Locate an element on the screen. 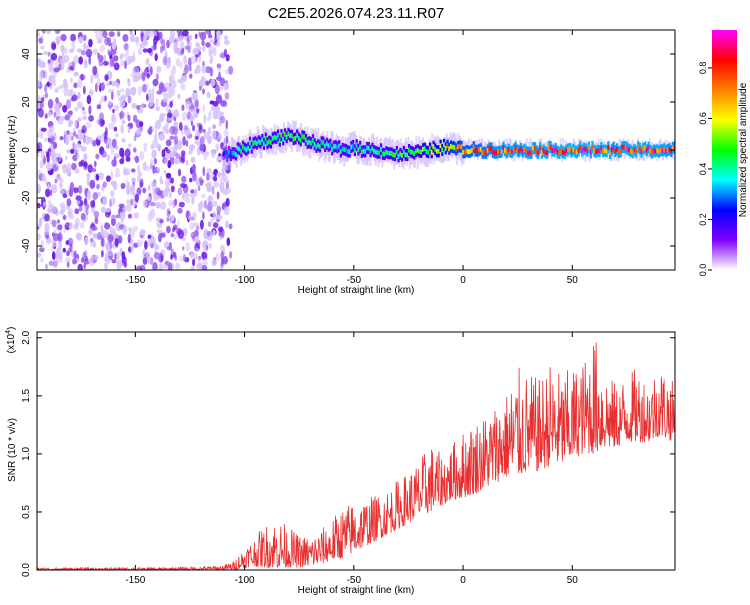  colorbar-axis: 0.0 0.2 0.4 0.6 0.8 is located at coordinates (705, 169).